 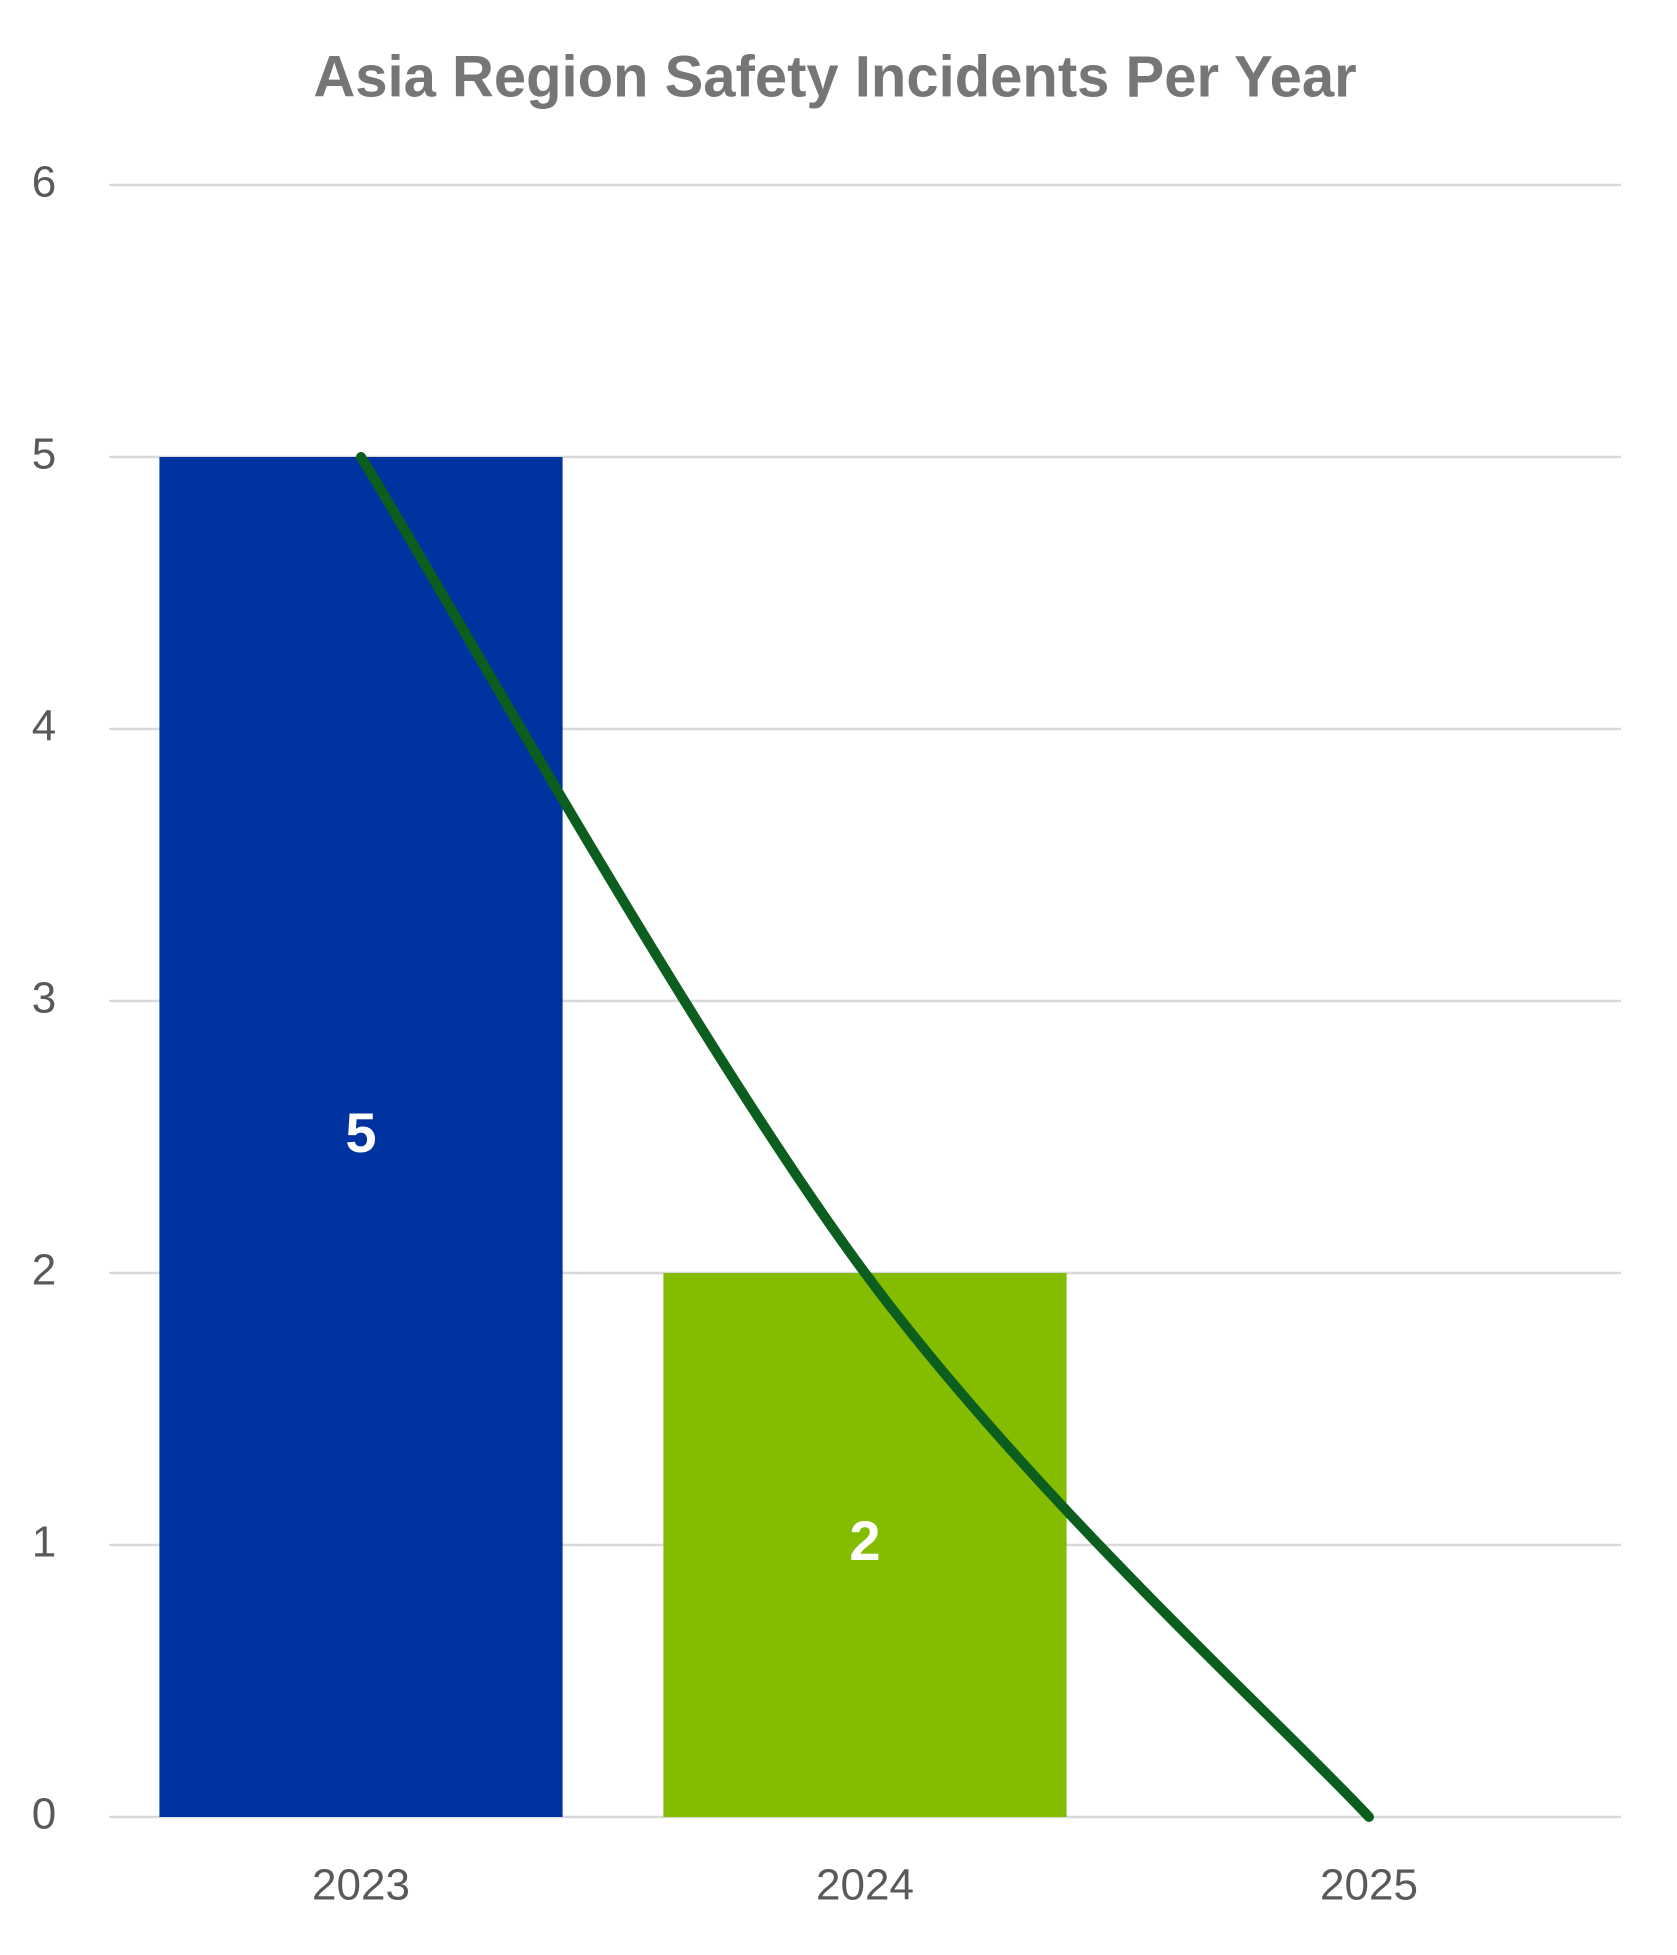 I want to click on y-tick-label: 4, so click(x=44, y=726).